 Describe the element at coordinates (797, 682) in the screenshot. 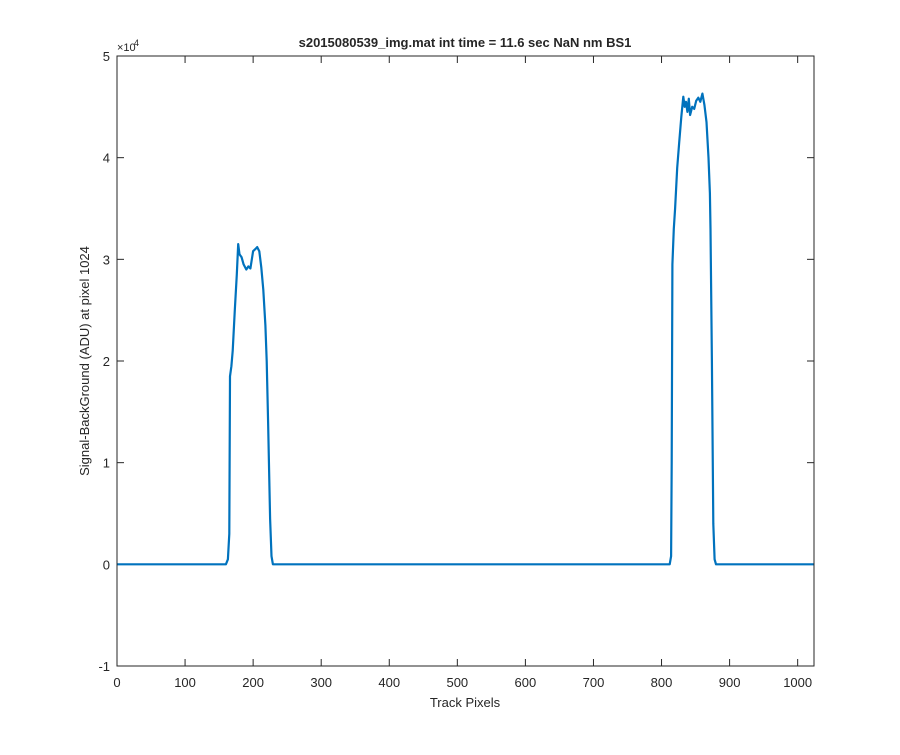

I see `x-tick-label: 1000` at that location.